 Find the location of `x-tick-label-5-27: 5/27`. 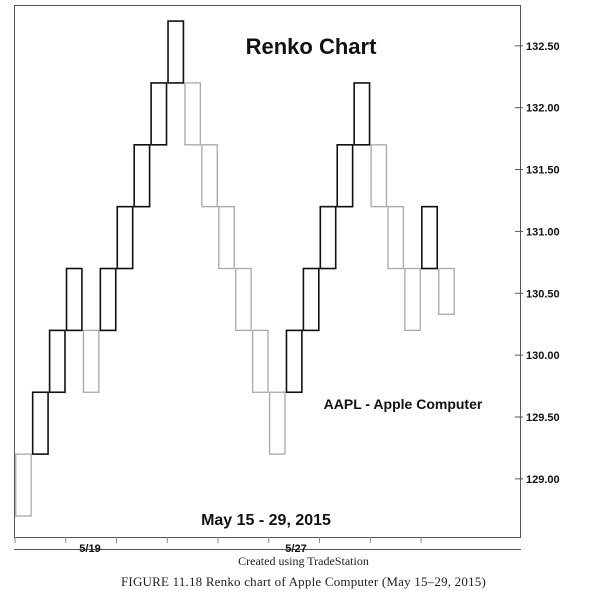

x-tick-label-5-27: 5/27 is located at coordinates (295, 549).